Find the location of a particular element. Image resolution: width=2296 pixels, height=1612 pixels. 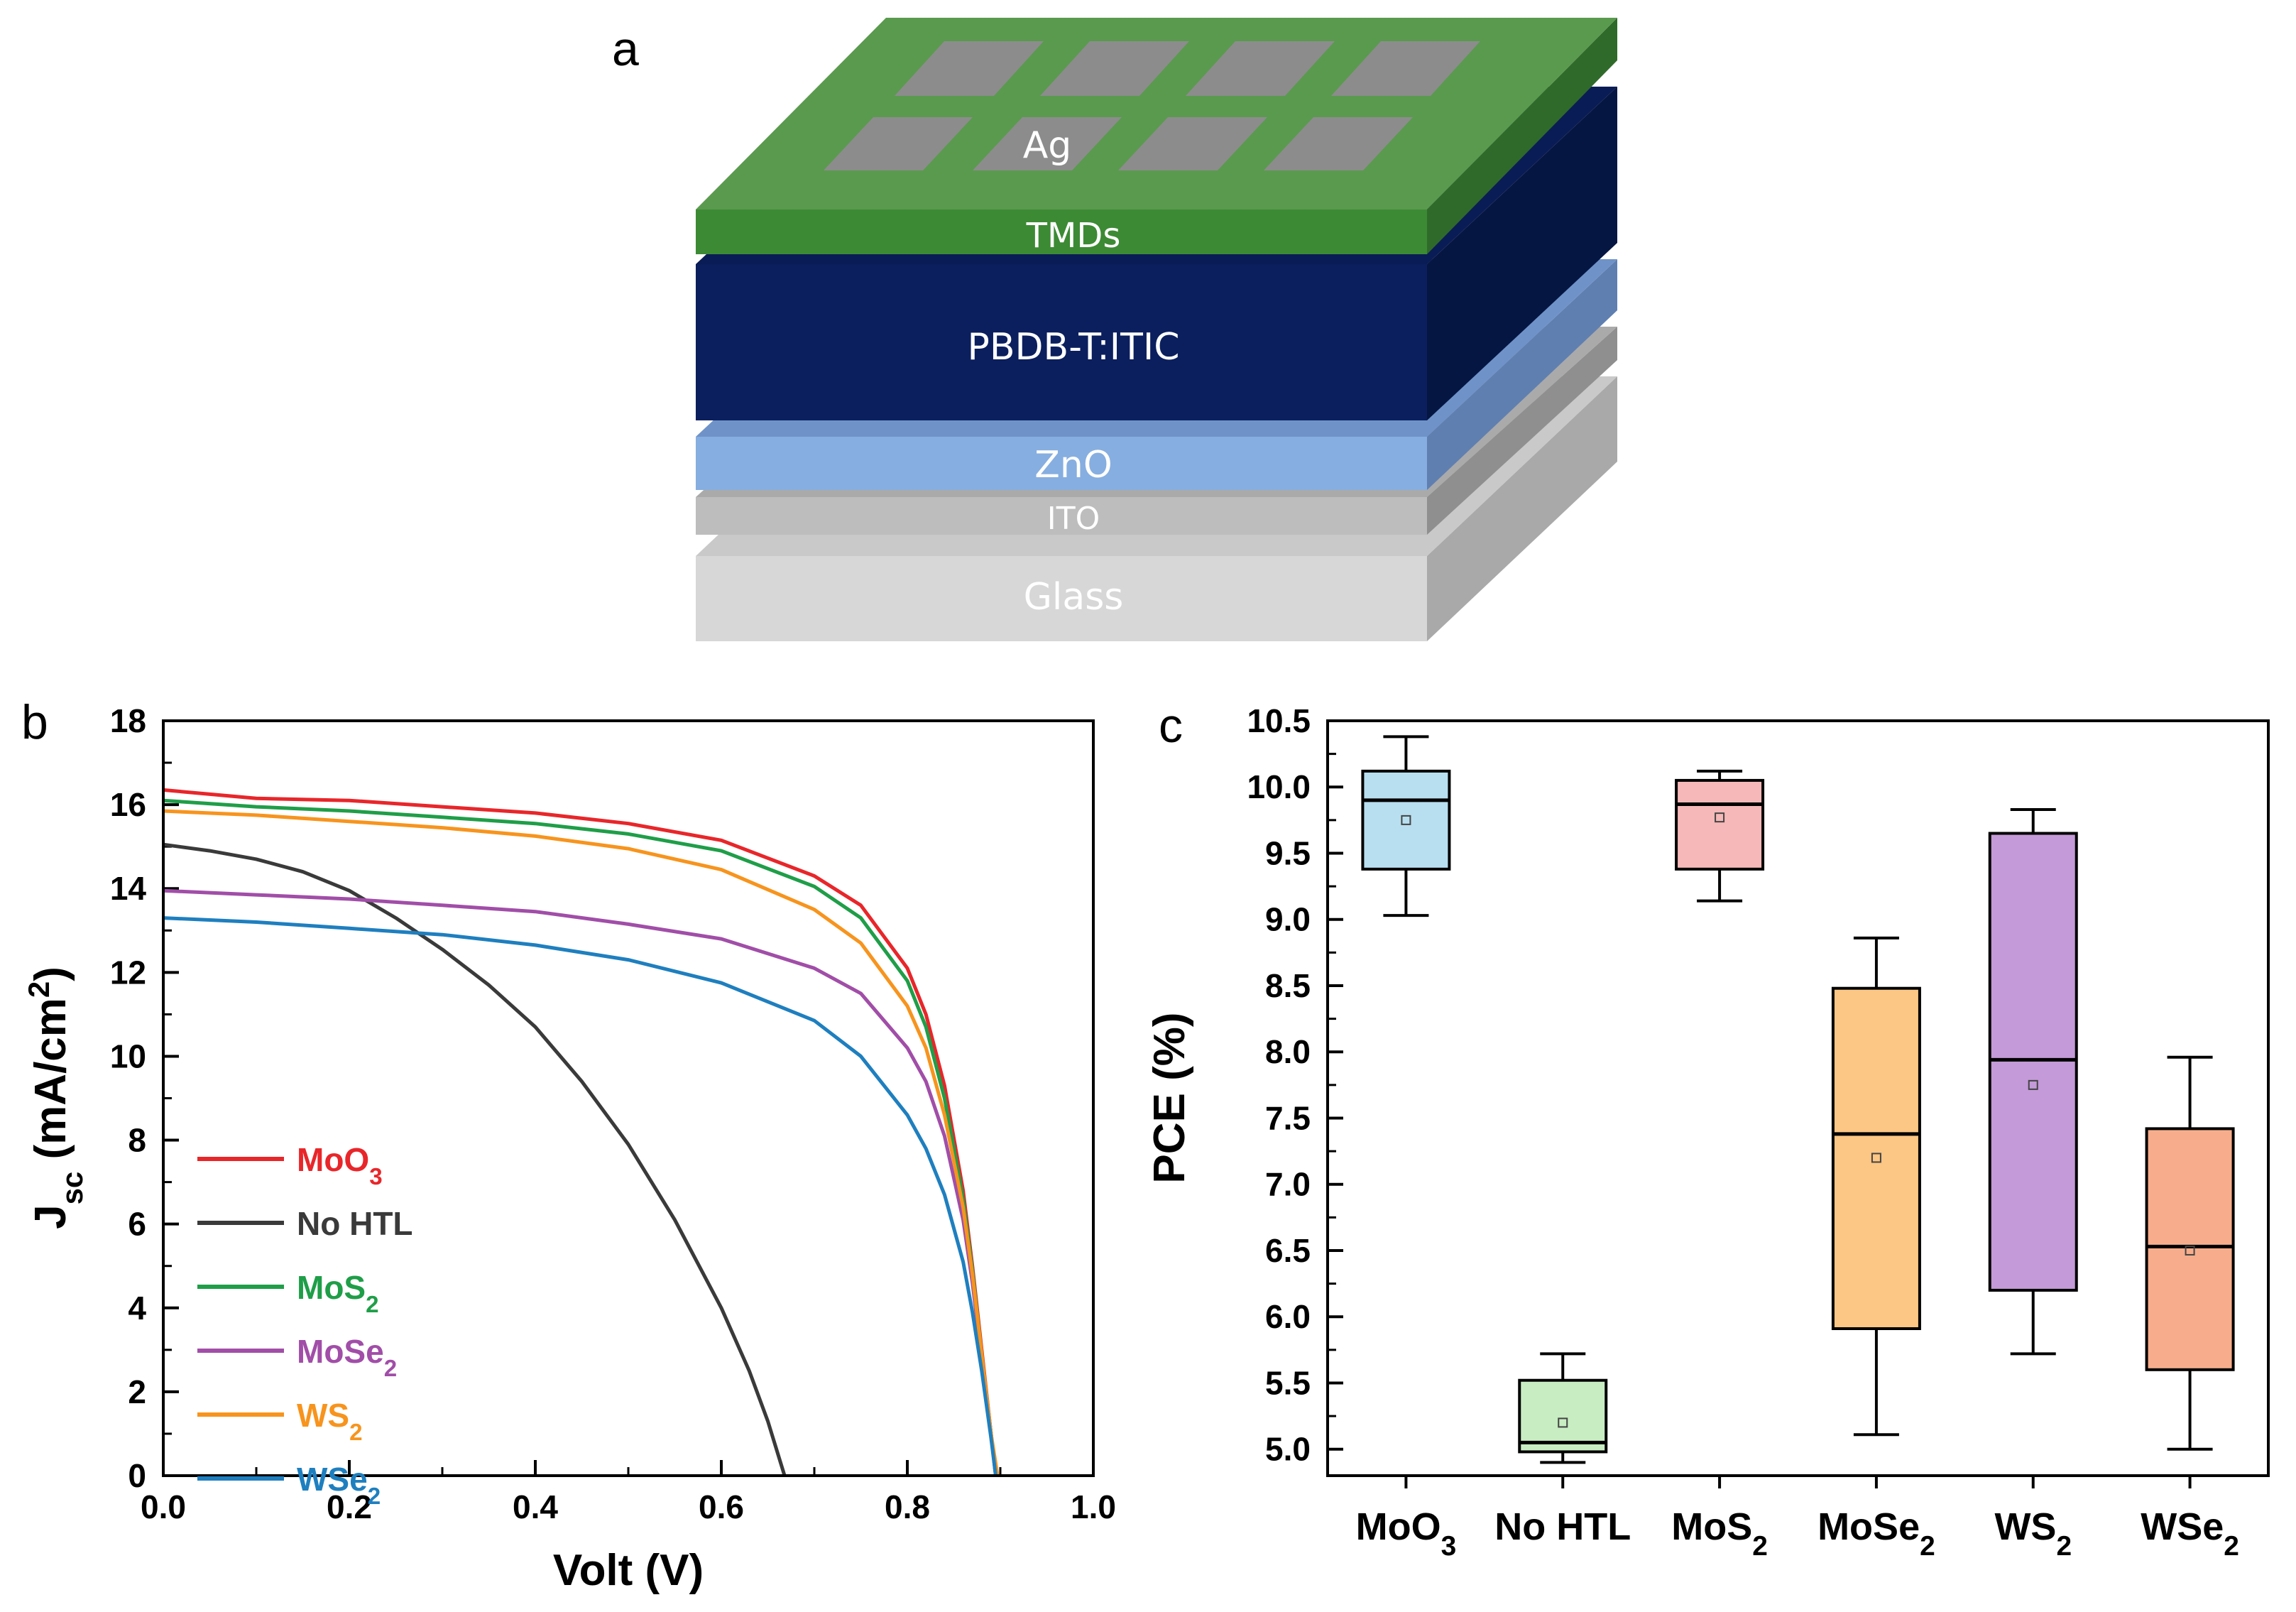

y-tick-label: 7.0 is located at coordinates (1288, 1184).